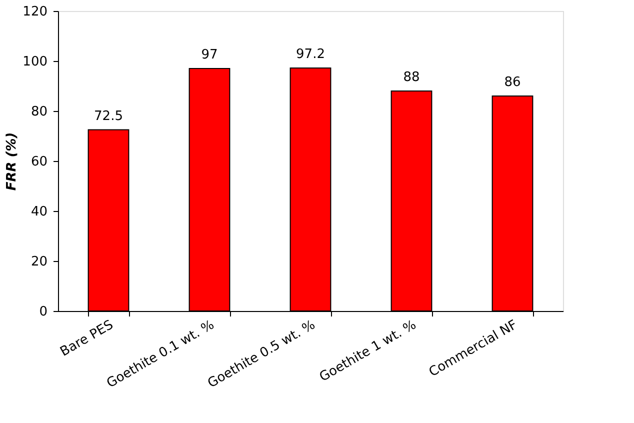 The width and height of the screenshot is (634, 423). I want to click on data-label: 97.2, so click(310, 54).